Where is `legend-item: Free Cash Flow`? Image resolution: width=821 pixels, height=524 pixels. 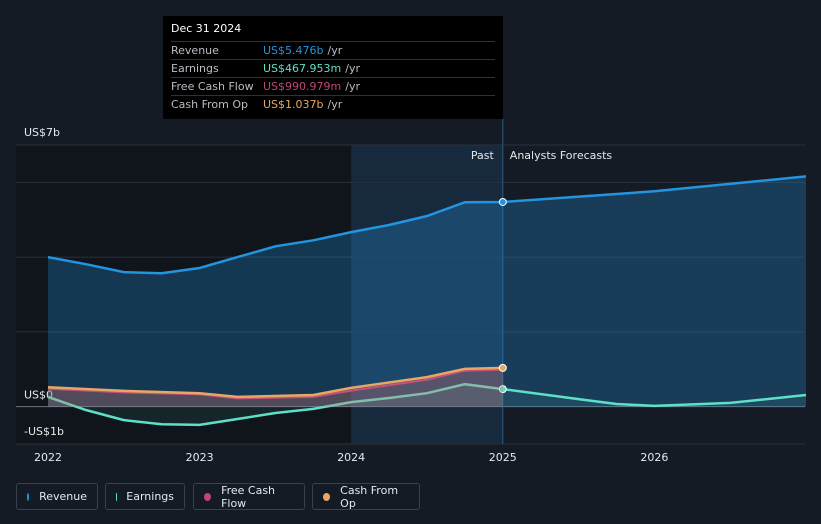
legend-item: Free Cash Flow is located at coordinates (249, 496).